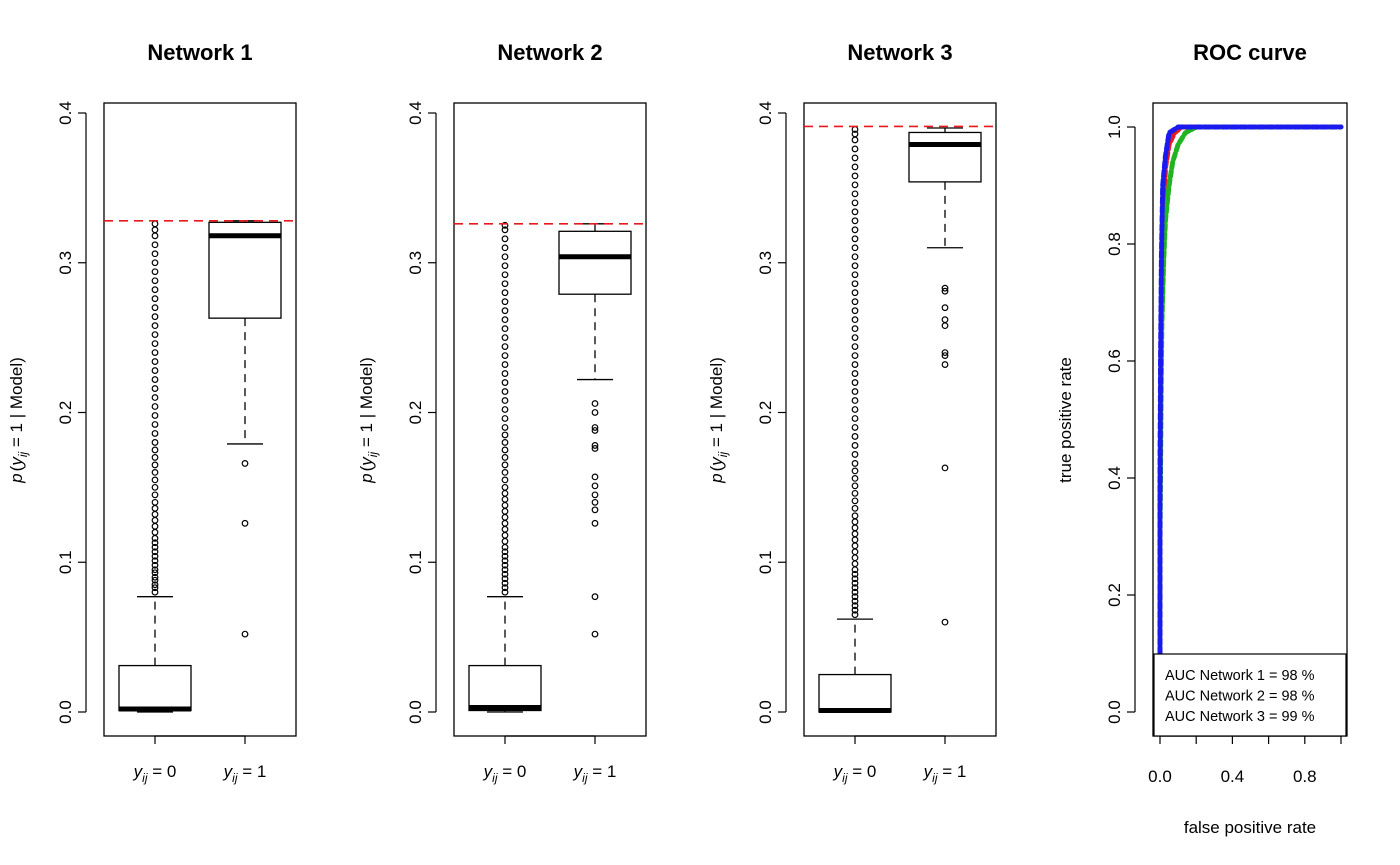 The image size is (1400, 865). Describe the element at coordinates (18, 420) in the screenshot. I see `y-axis-label: p(yij = 1 | Model)` at that location.